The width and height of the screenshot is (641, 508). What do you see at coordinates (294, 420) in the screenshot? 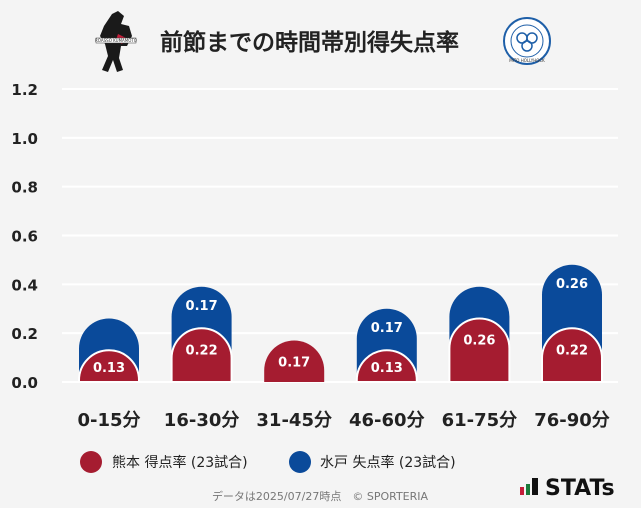
I see `x-tick-label: 31-45分` at bounding box center [294, 420].